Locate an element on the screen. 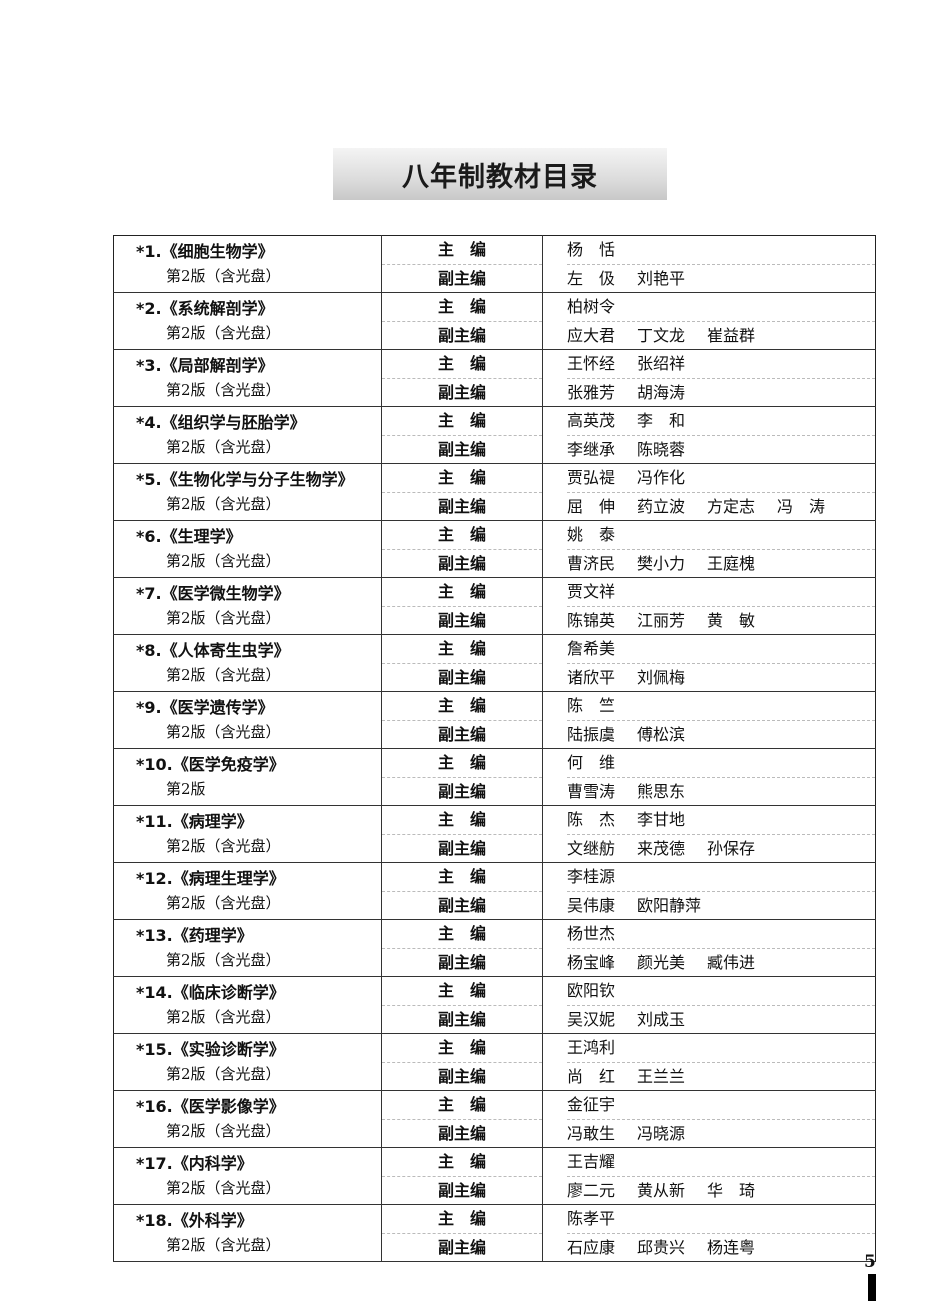 The width and height of the screenshot is (950, 1301). book-title: *12.《病理生理学》 is located at coordinates (210, 878).